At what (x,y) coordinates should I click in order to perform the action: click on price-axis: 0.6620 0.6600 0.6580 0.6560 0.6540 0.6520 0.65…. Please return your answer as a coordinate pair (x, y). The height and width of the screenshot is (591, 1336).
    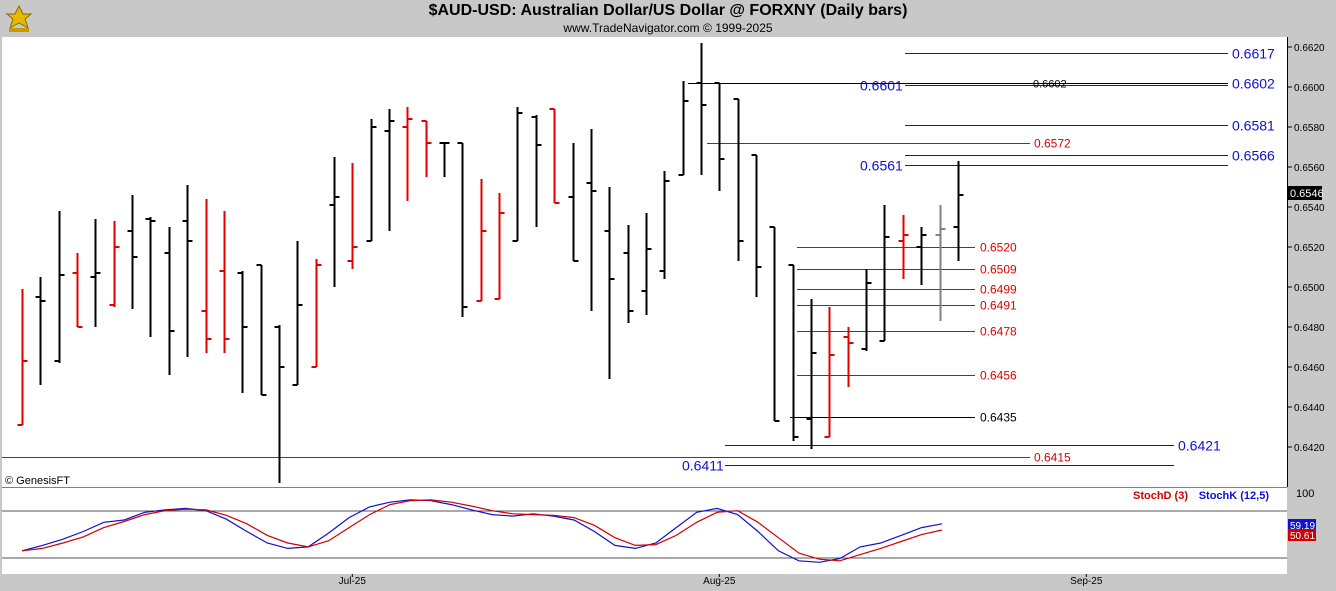
    Looking at the image, I should click on (1306, 262).